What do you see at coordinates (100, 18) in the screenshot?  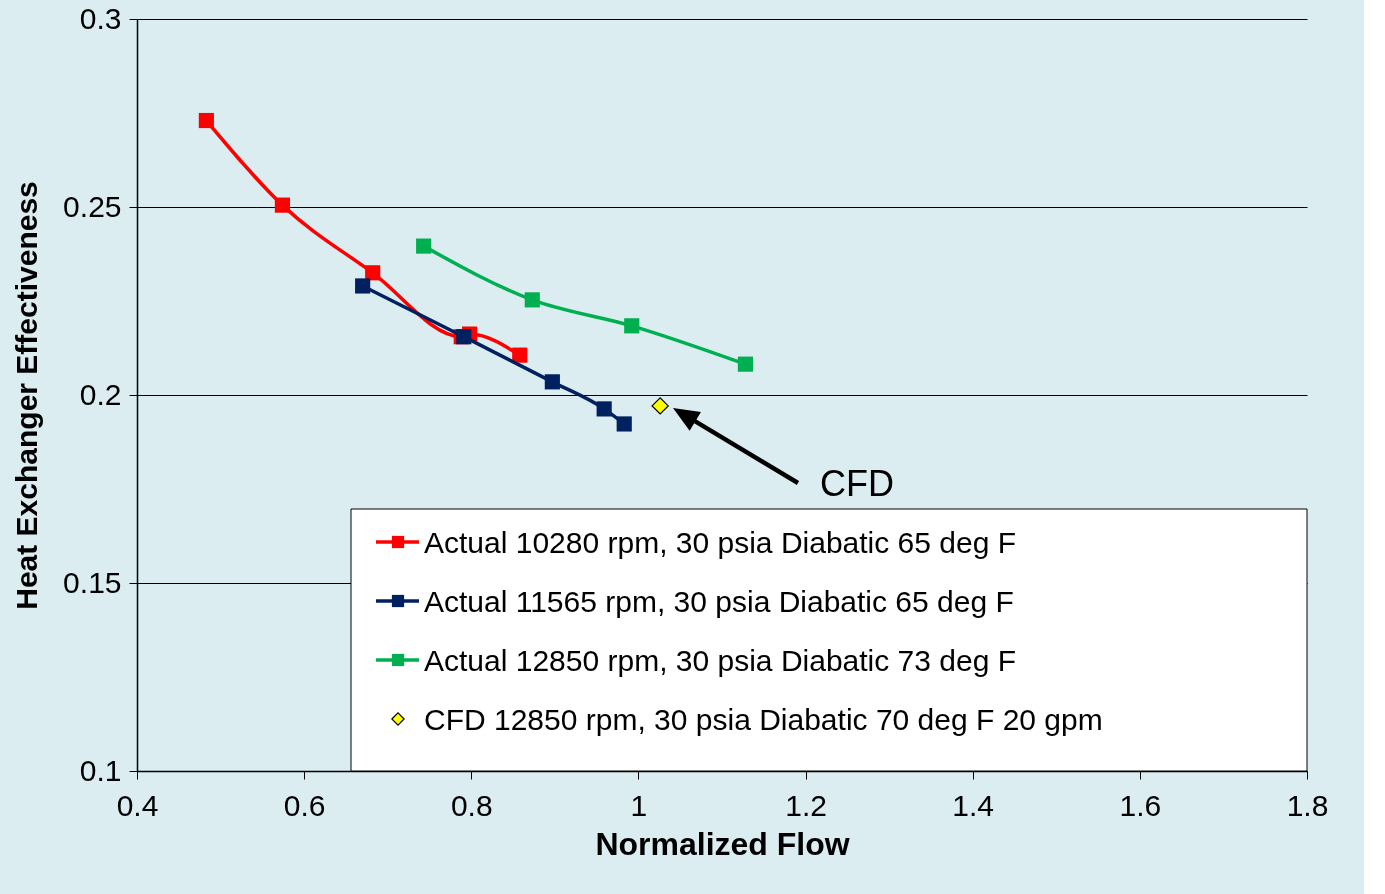 I see `y-tick-label: 0.3` at bounding box center [100, 18].